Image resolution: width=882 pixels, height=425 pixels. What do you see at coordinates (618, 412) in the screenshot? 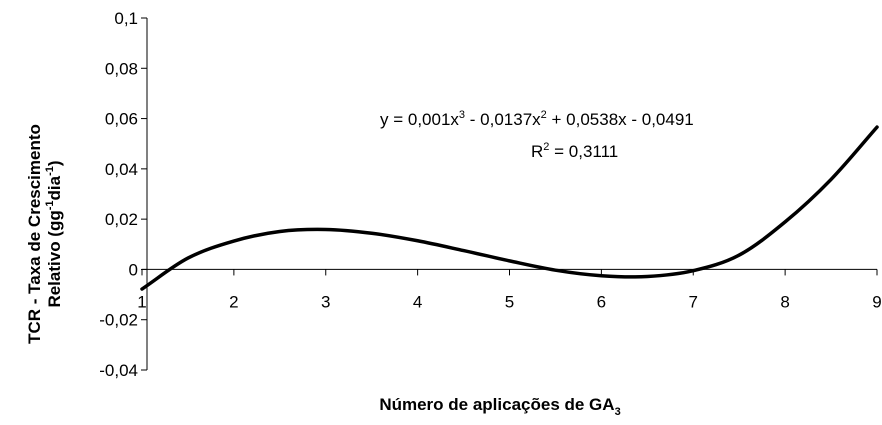
I see `x-axis-title-sub: 3` at bounding box center [618, 412].